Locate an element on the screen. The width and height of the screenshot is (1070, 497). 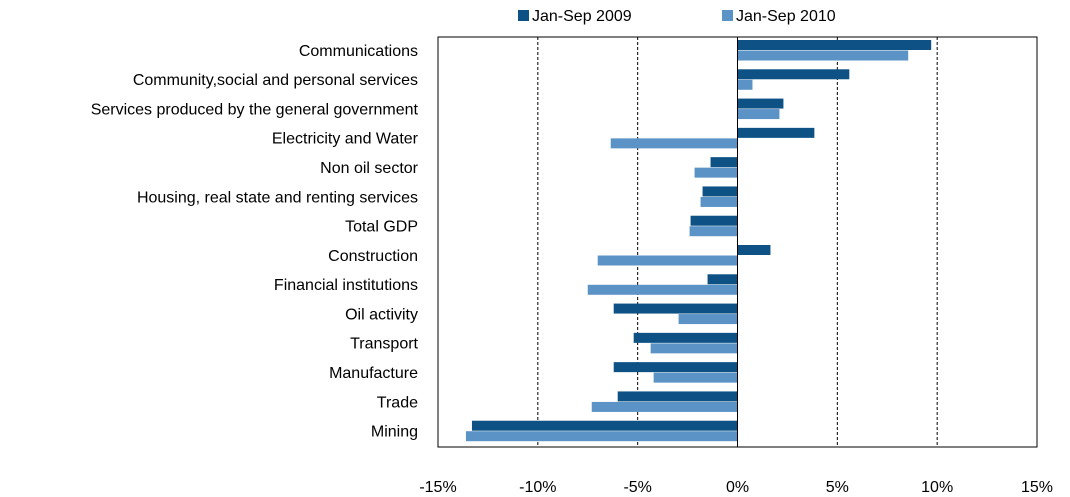
x-tick-label: 15% is located at coordinates (1037, 487).